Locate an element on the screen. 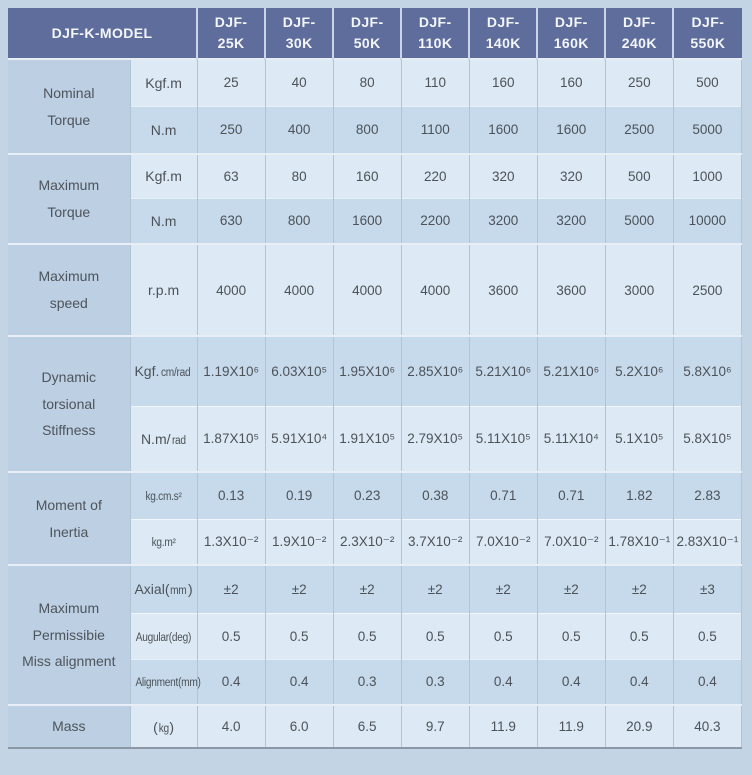 The image size is (752, 775). value-cell: 0.19 is located at coordinates (299, 495).